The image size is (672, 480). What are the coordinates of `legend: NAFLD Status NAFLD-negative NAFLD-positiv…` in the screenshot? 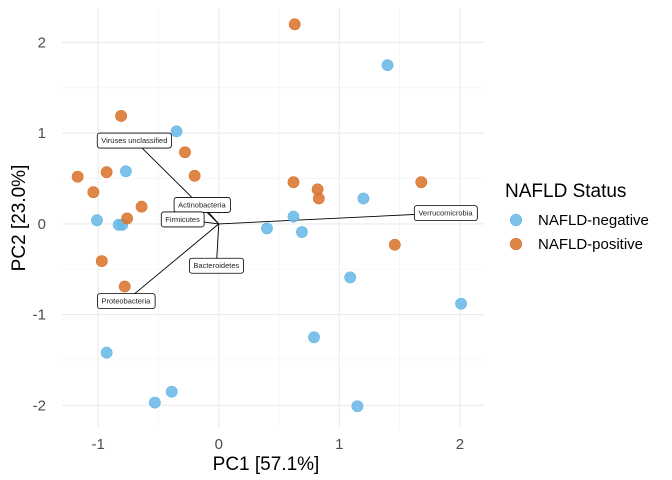 It's located at (577, 217).